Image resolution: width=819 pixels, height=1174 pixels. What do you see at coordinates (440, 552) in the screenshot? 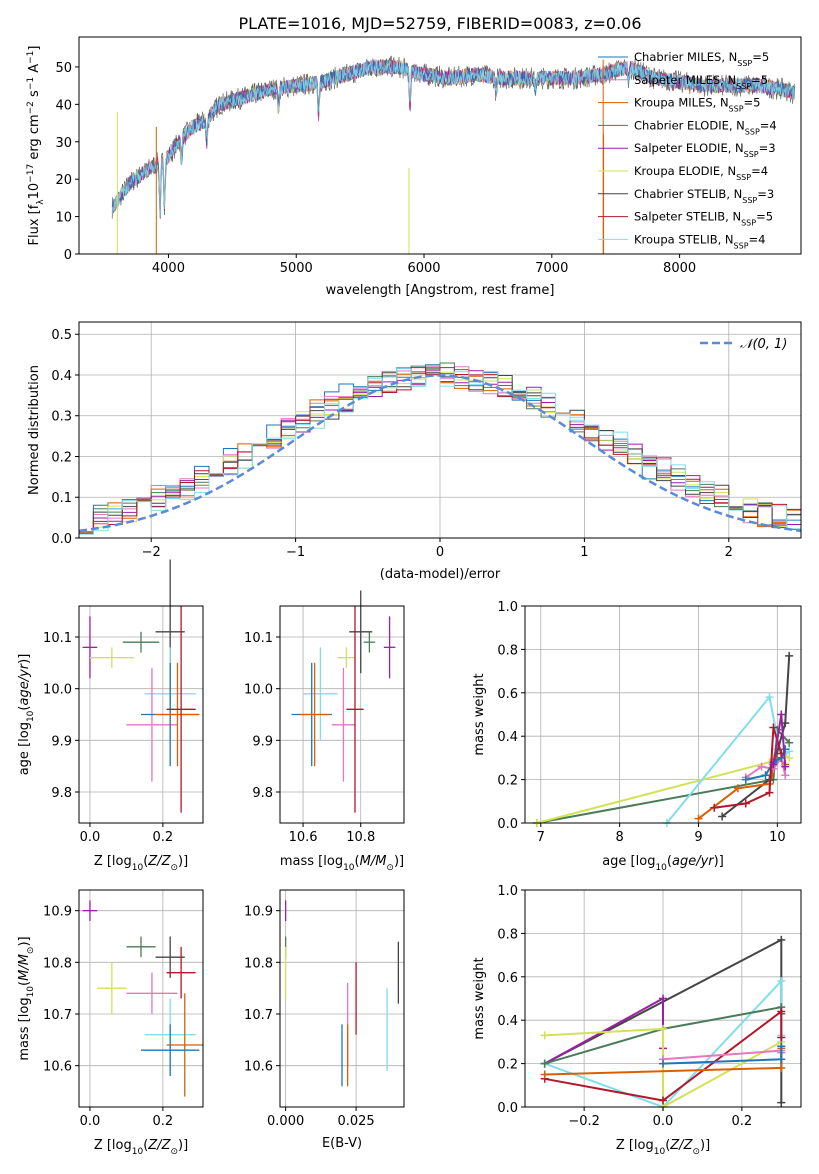
I see `residuals-xtick-label: 0` at bounding box center [440, 552].